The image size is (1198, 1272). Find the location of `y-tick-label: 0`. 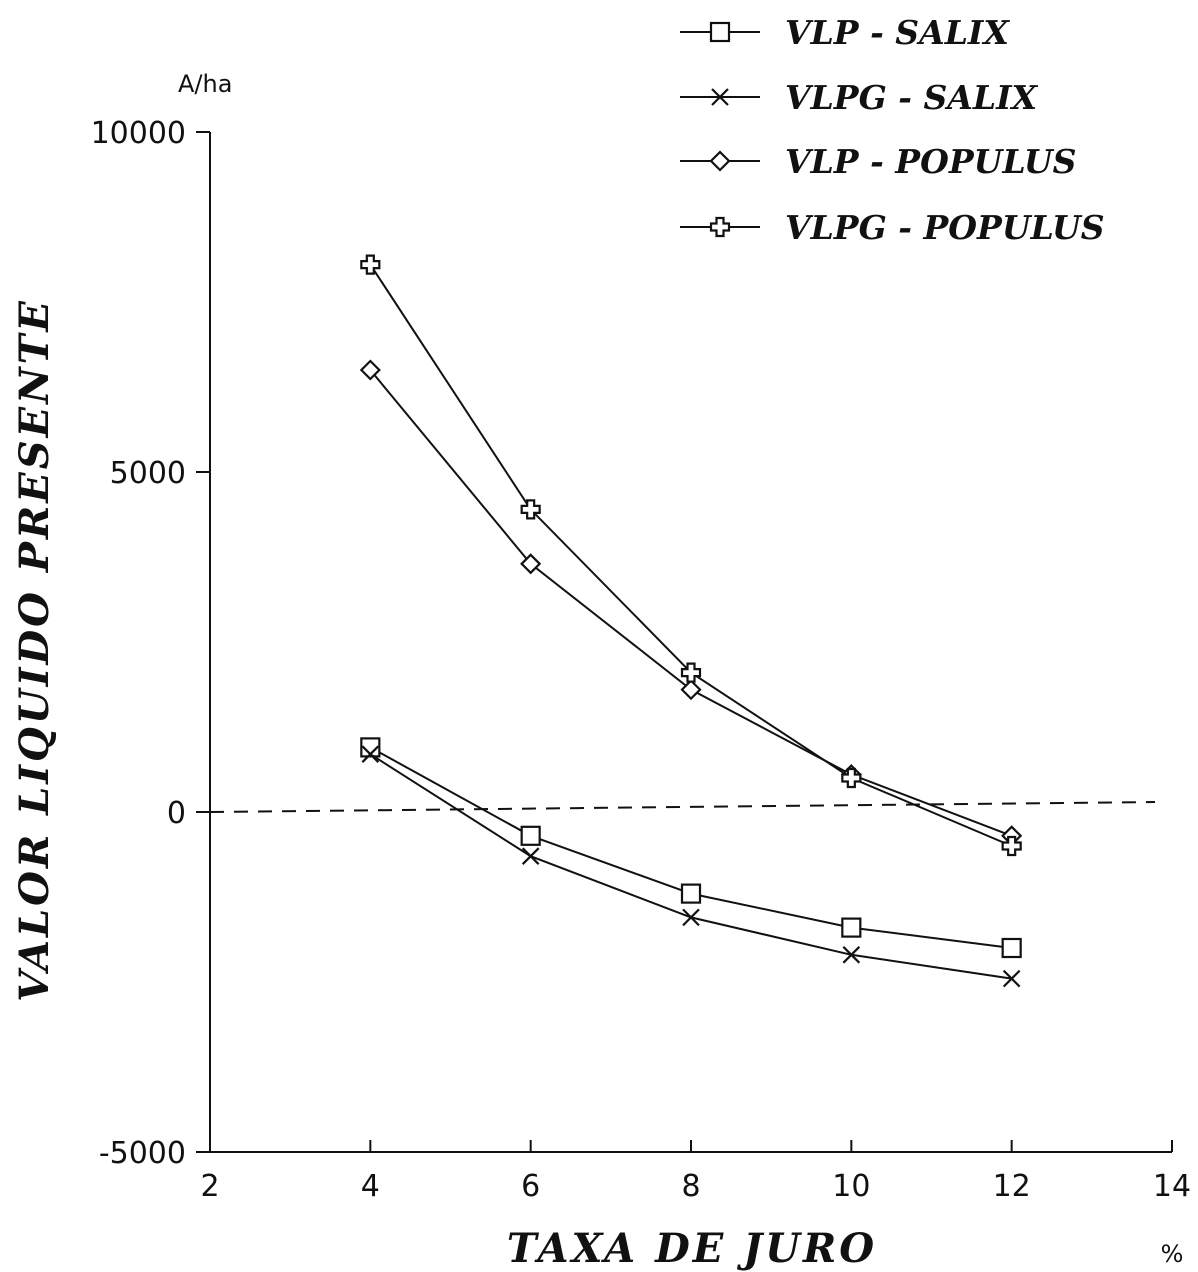

y-tick-label: 0 is located at coordinates (176, 813).